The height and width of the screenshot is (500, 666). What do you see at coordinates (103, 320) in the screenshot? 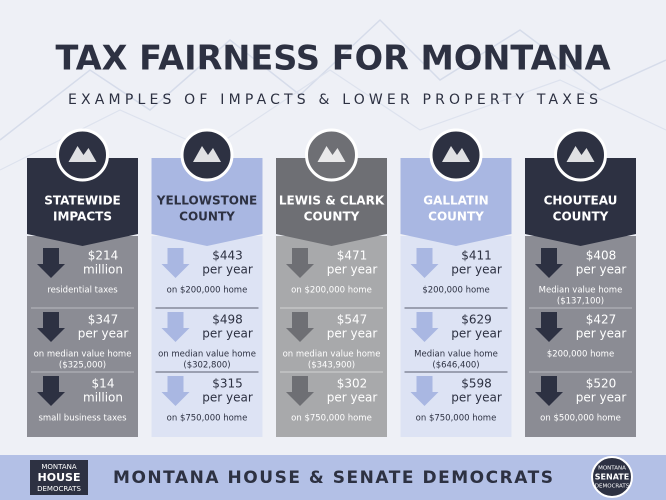
I see `amount: $347` at bounding box center [103, 320].